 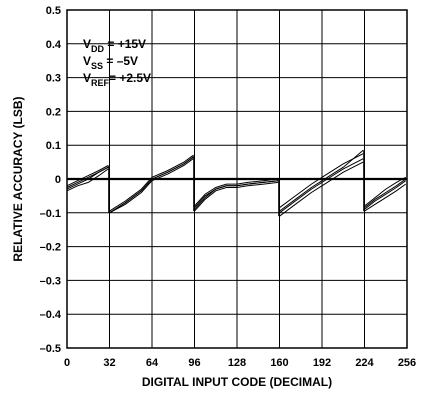 I want to click on x-tick-label: 128, so click(x=237, y=363).